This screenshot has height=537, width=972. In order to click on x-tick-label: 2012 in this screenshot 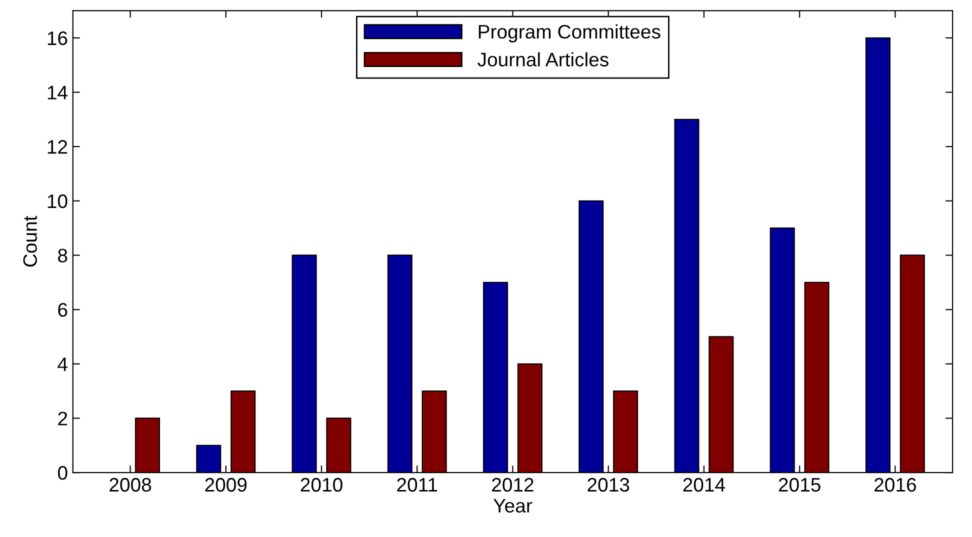, I will do `click(513, 485)`.